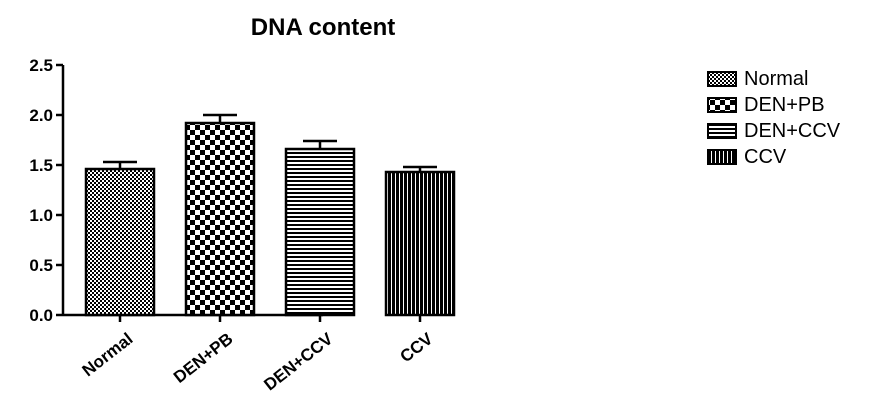  What do you see at coordinates (774, 118) in the screenshot?
I see `legend: Normal DEN+PB DEN+CCV CCV` at bounding box center [774, 118].